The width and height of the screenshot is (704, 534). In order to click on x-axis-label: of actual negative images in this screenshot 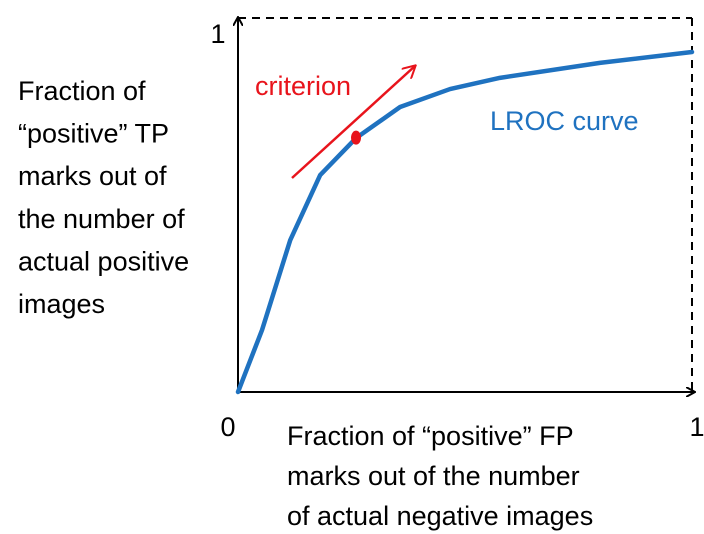, I will do `click(440, 516)`.